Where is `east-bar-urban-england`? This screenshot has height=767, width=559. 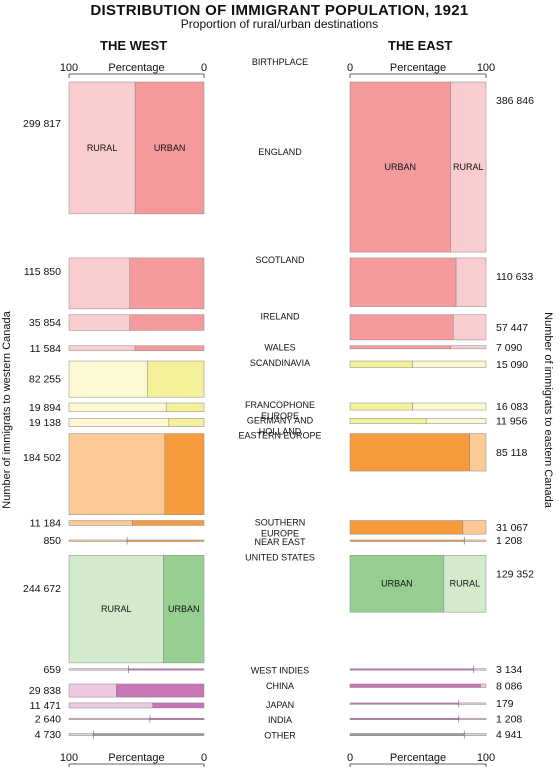 east-bar-urban-england is located at coordinates (400, 167).